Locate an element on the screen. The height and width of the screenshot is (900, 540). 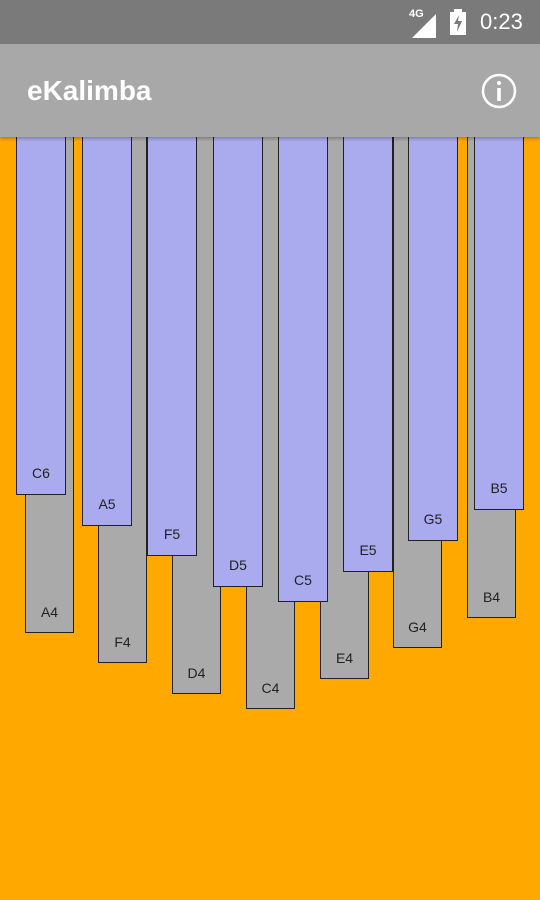
key-upper: B5 is located at coordinates (499, 315).